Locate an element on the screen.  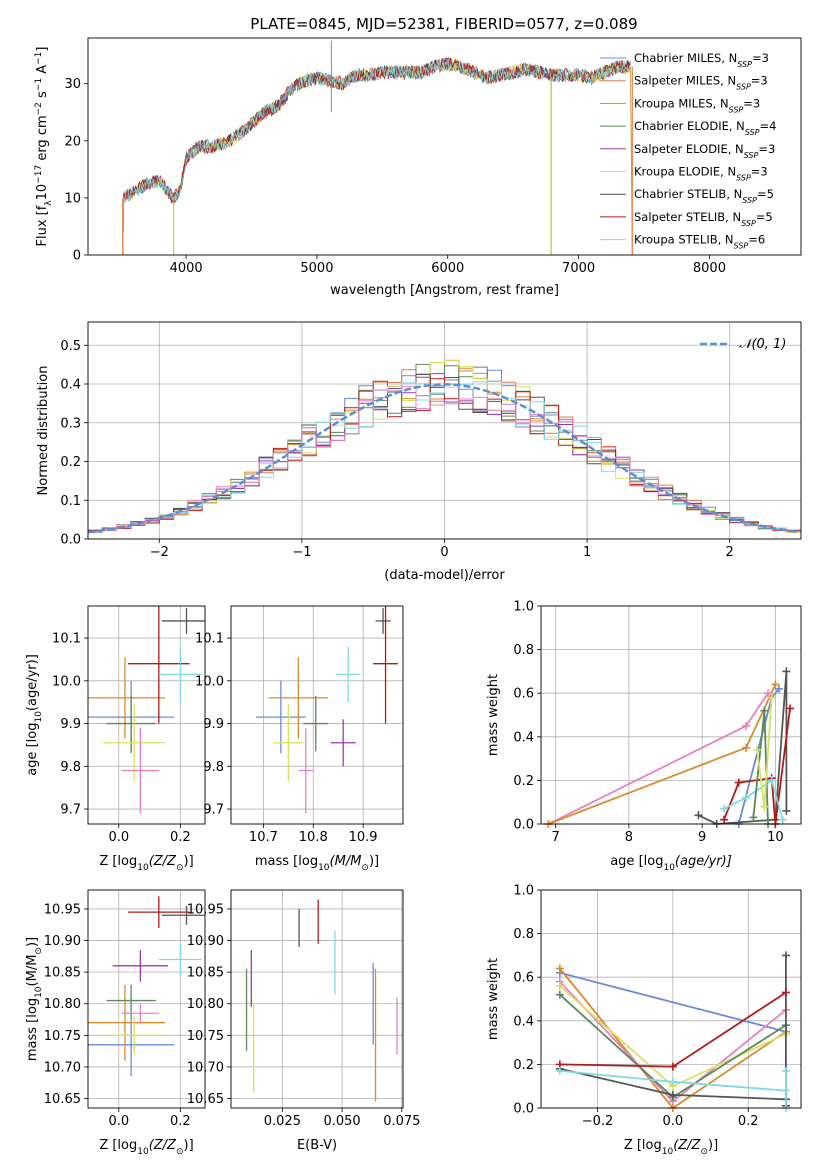
x-tick-label: 0.0 is located at coordinates (673, 1121).